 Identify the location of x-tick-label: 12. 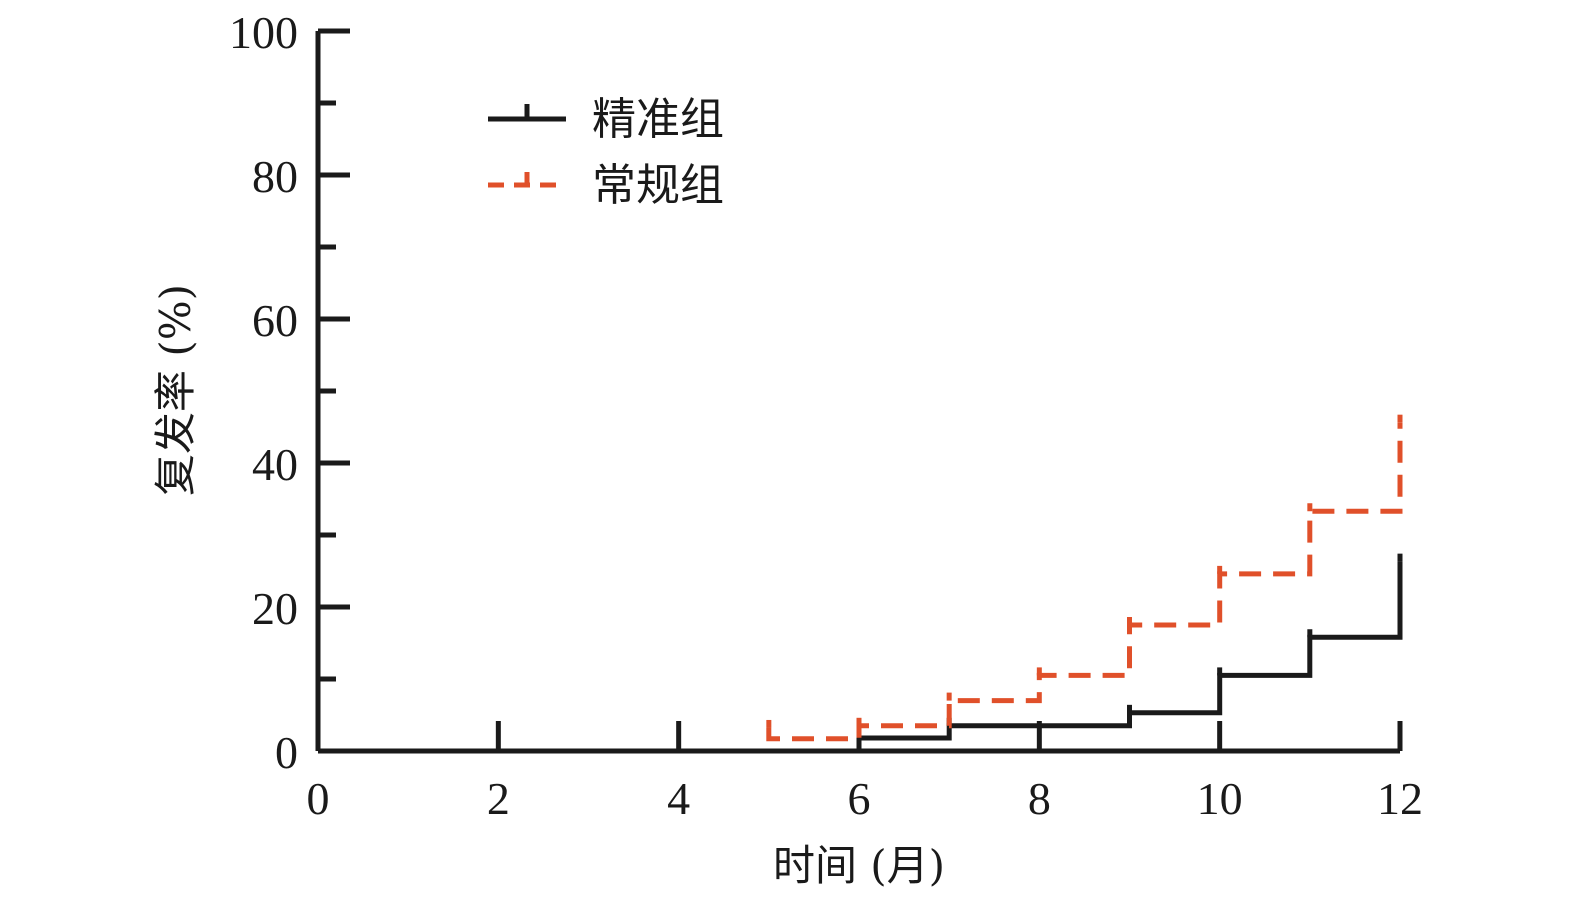
(1400, 798).